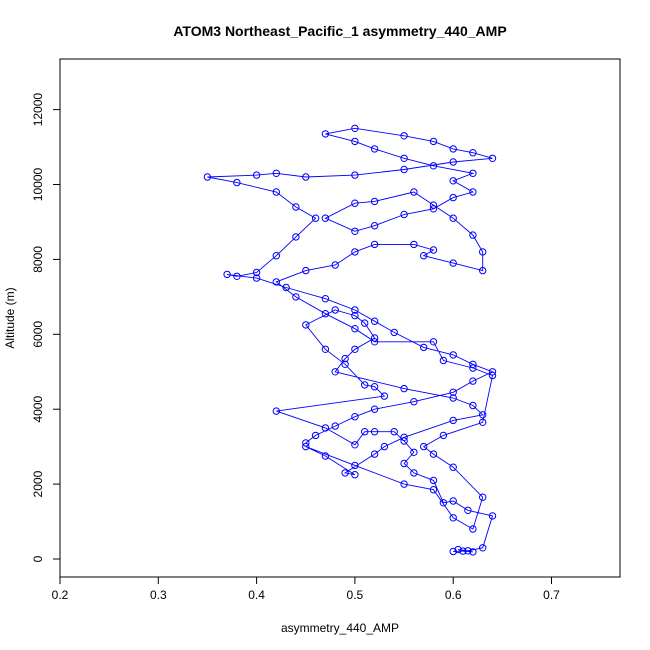 Image resolution: width=650 pixels, height=650 pixels. I want to click on x-axis-label: asymmetry_440_AMP, so click(340, 628).